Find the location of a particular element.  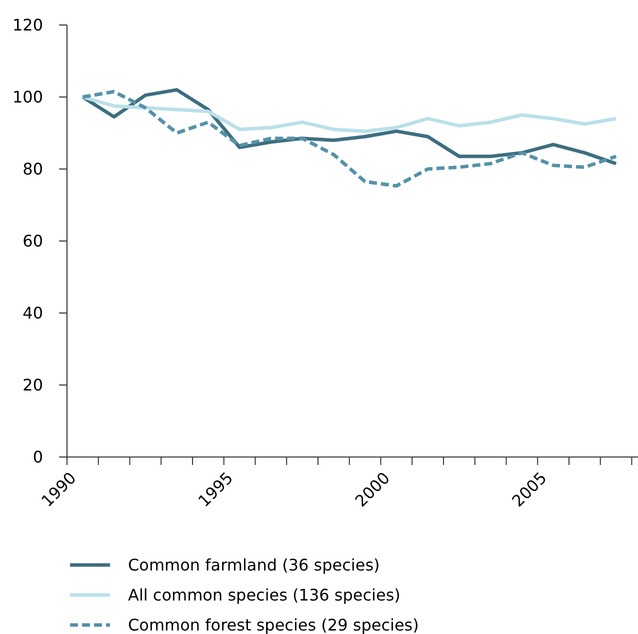

legend-label: All common species (136 species) is located at coordinates (264, 595).